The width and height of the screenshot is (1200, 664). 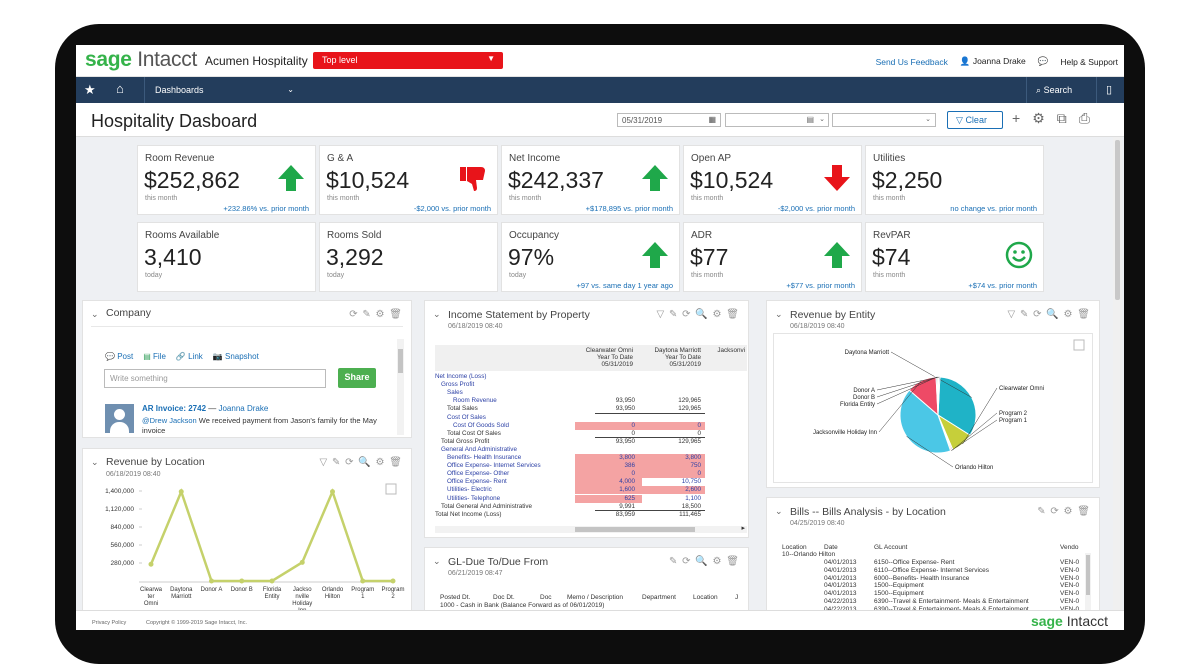 What do you see at coordinates (629, 208) in the screenshot?
I see `kpi-comparison: +$178,895 vs. prior month` at bounding box center [629, 208].